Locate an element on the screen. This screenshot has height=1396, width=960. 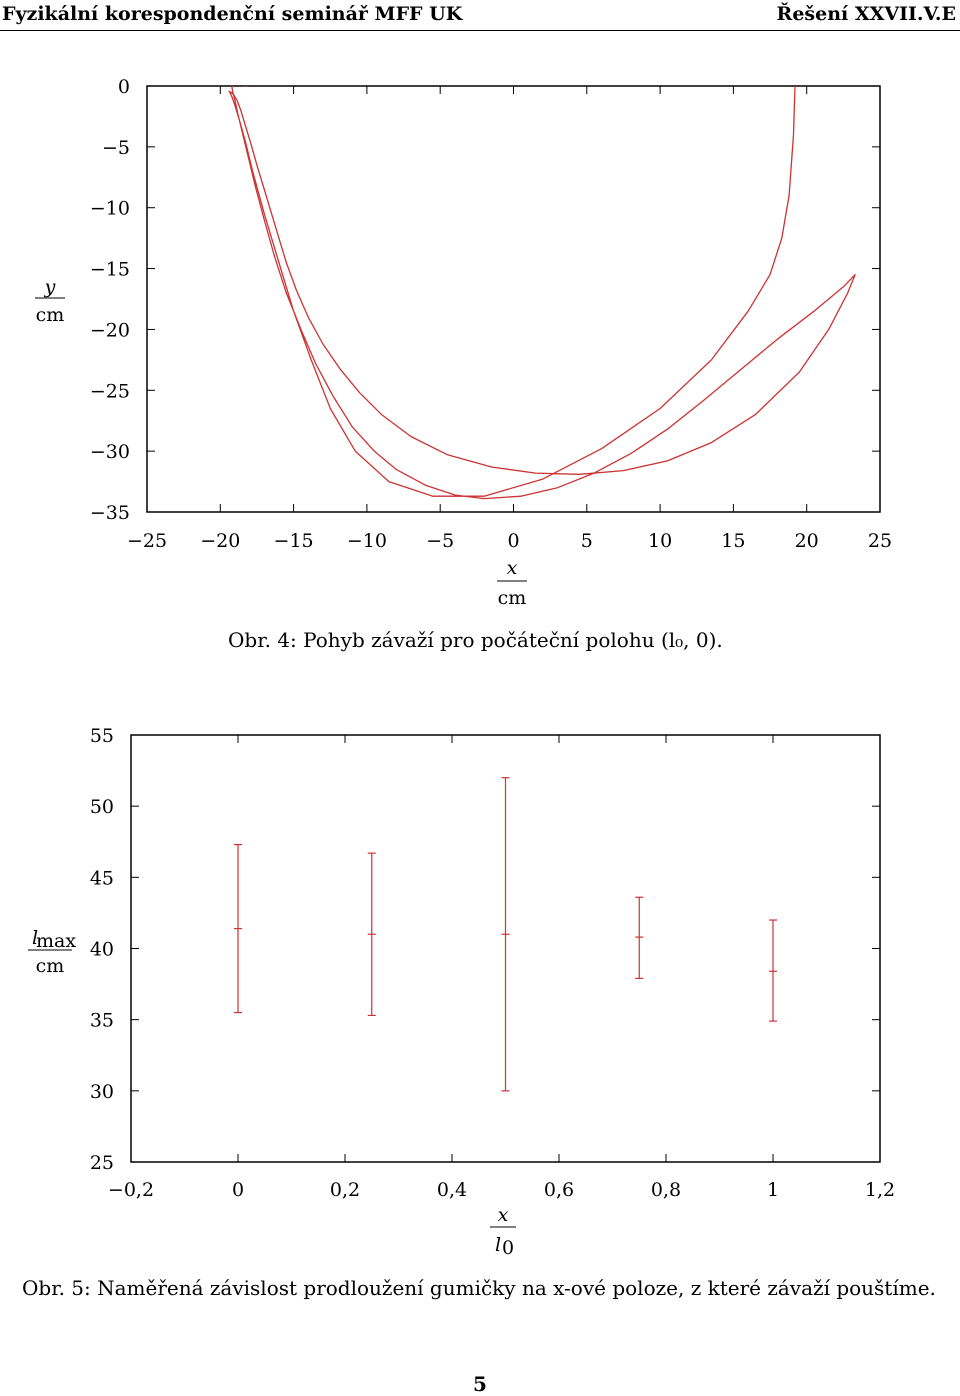
y-tick-label: 0 is located at coordinates (124, 87).